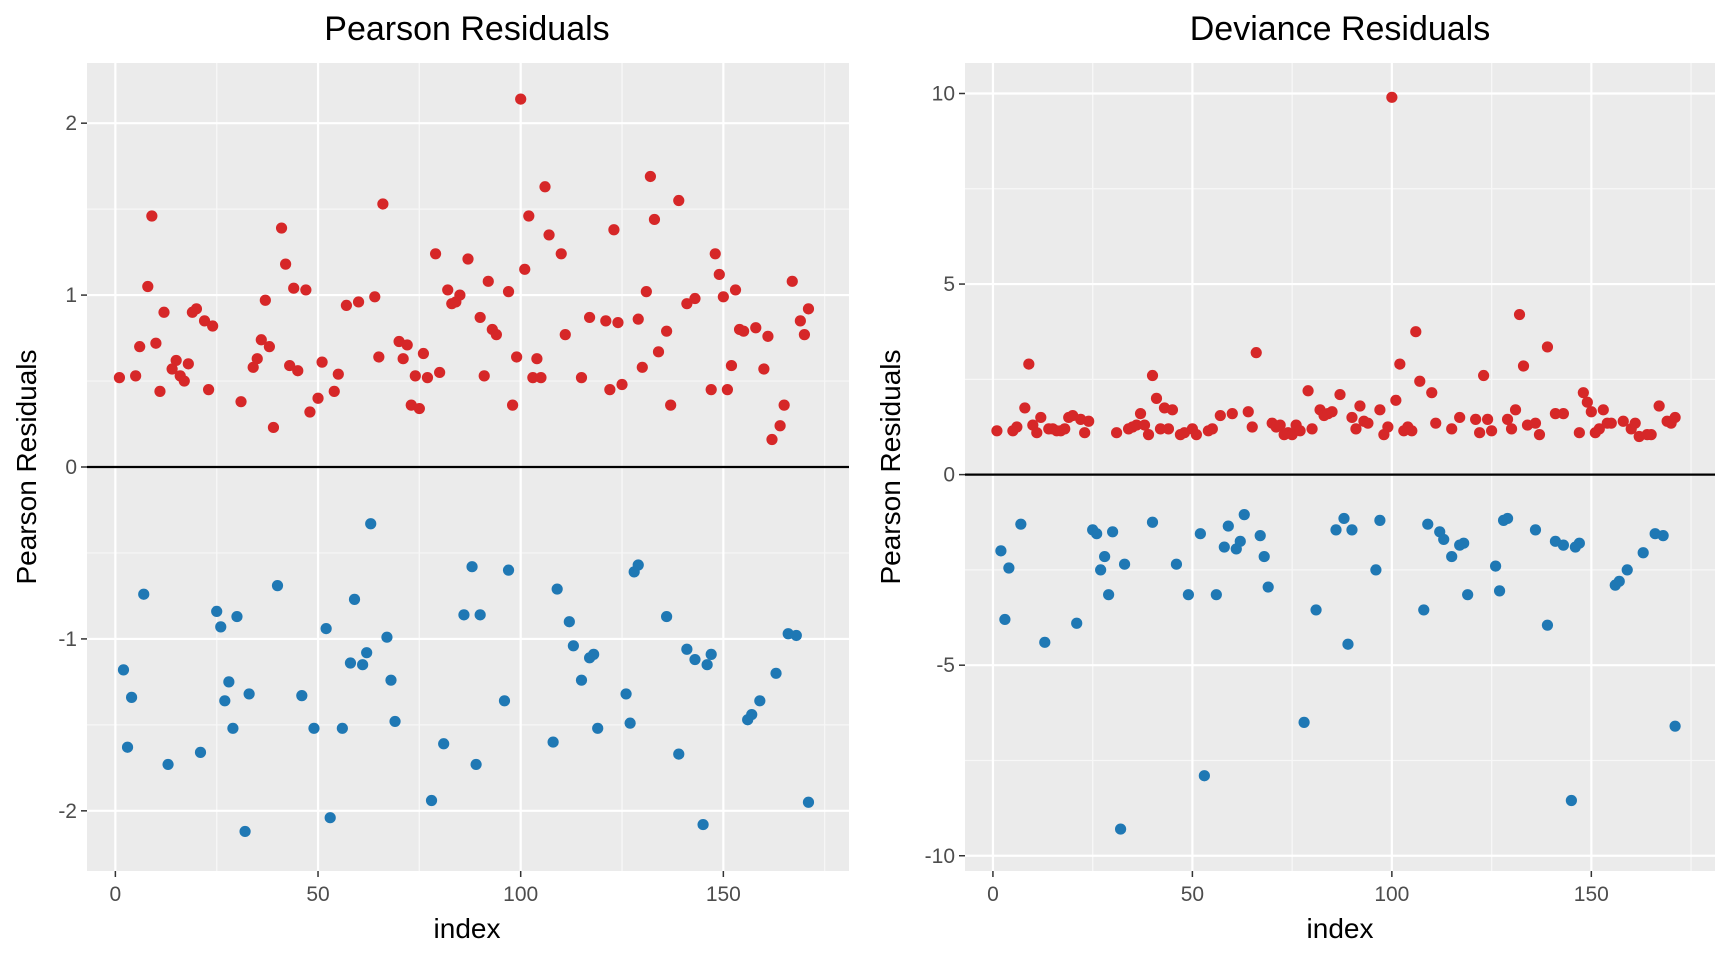 The image size is (1728, 960). Describe the element at coordinates (1391, 894) in the screenshot. I see `deviance-x-tick-label: 100` at that location.